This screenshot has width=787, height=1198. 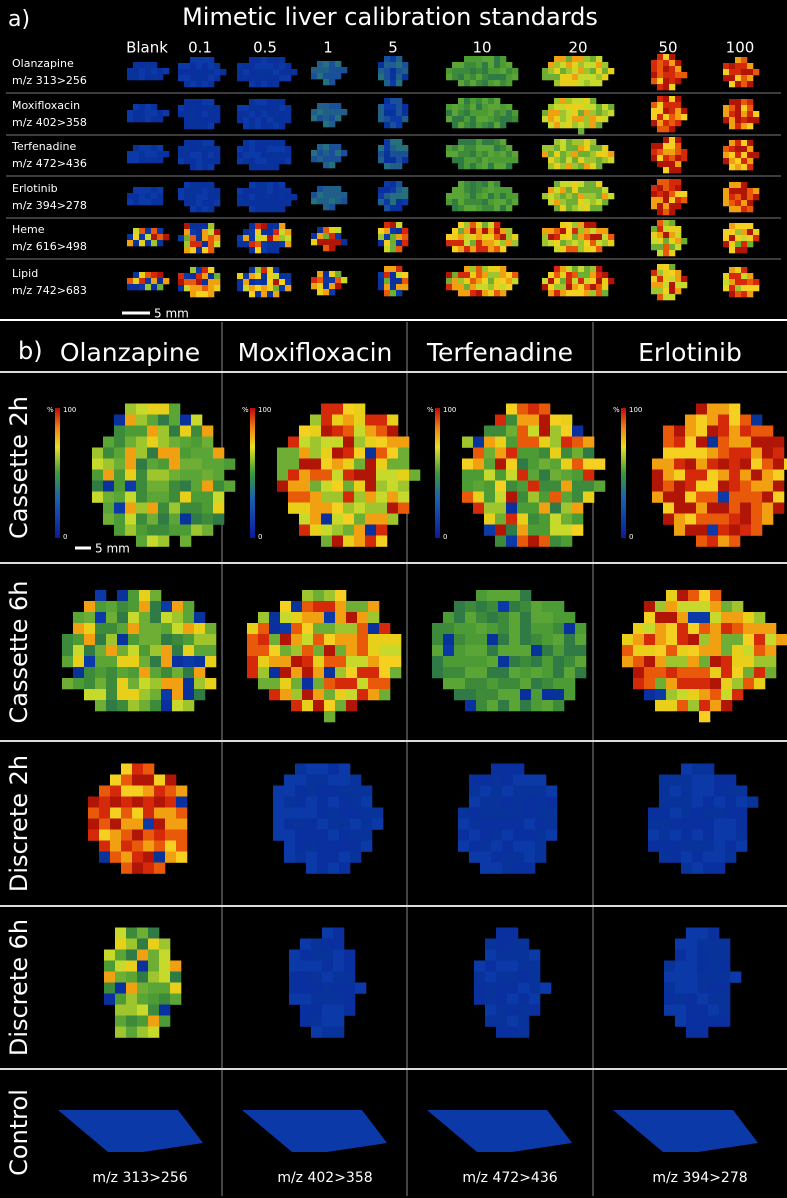 What do you see at coordinates (49, 205) in the screenshot?
I see `row-transition: m/z 394>278` at bounding box center [49, 205].